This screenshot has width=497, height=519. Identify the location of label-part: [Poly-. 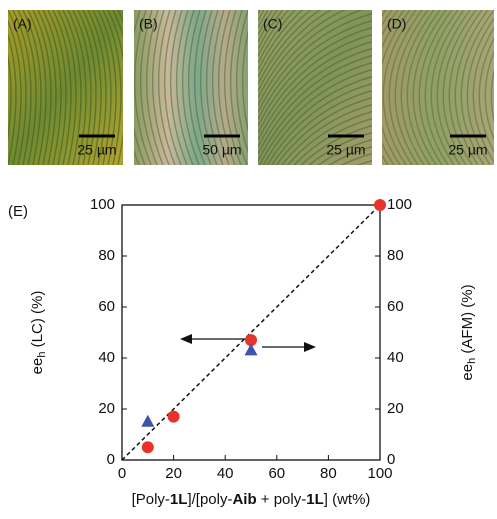
(151, 499).